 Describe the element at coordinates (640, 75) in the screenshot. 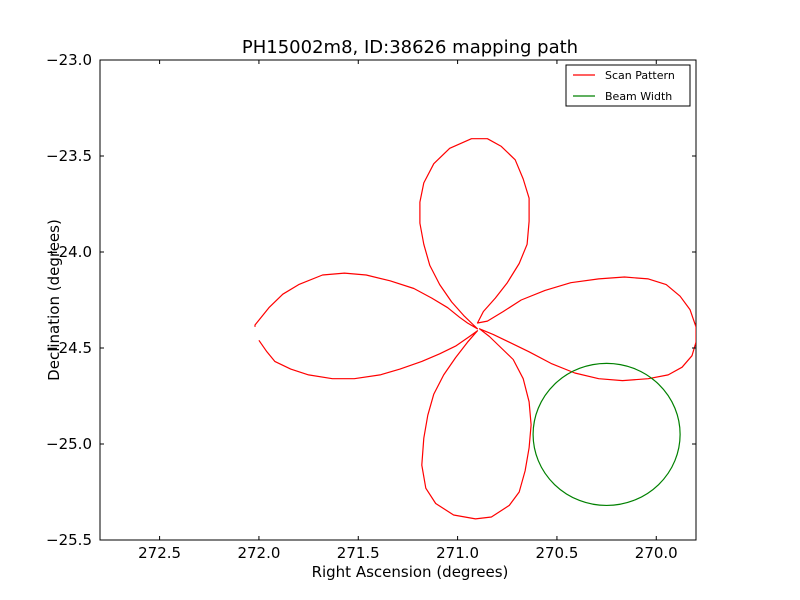

I see `legend-label-scan-pattern: Scan Pattern` at that location.